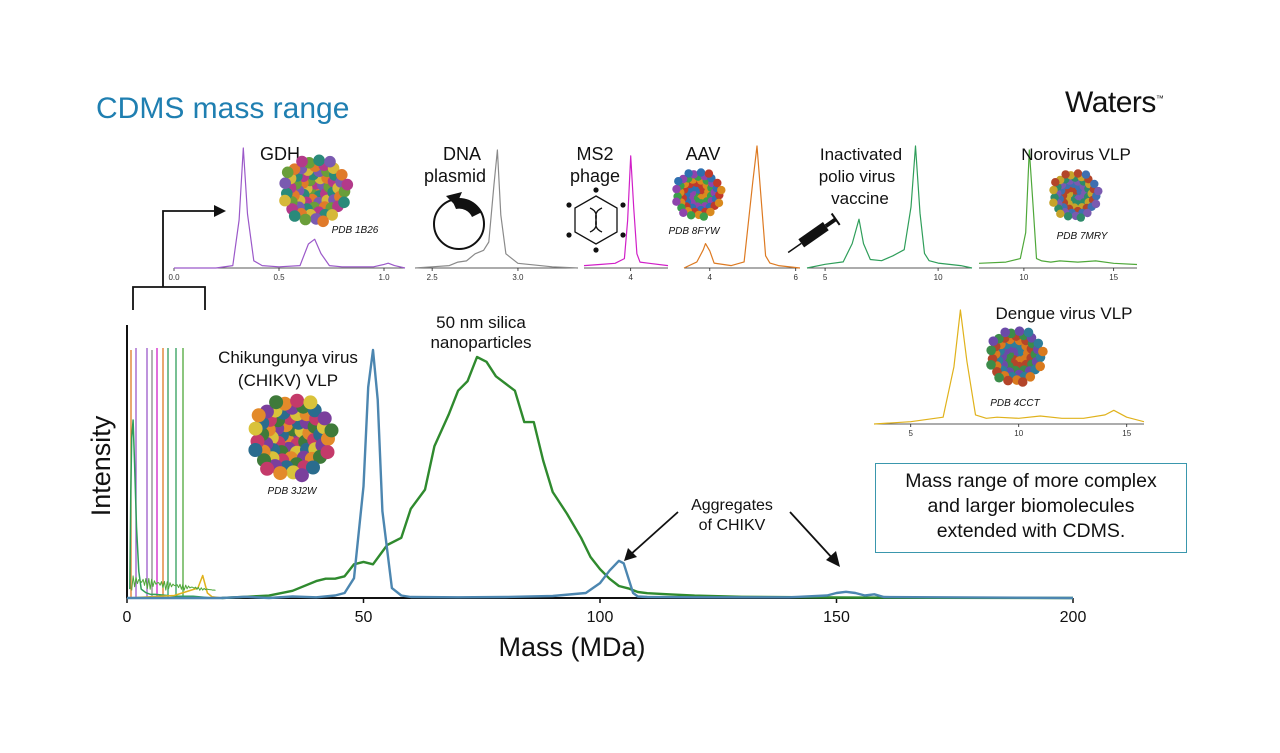 The image size is (1280, 753). Describe the element at coordinates (355, 230) in the screenshot. I see `inset-pdb-label: PDB 1B26` at that location.